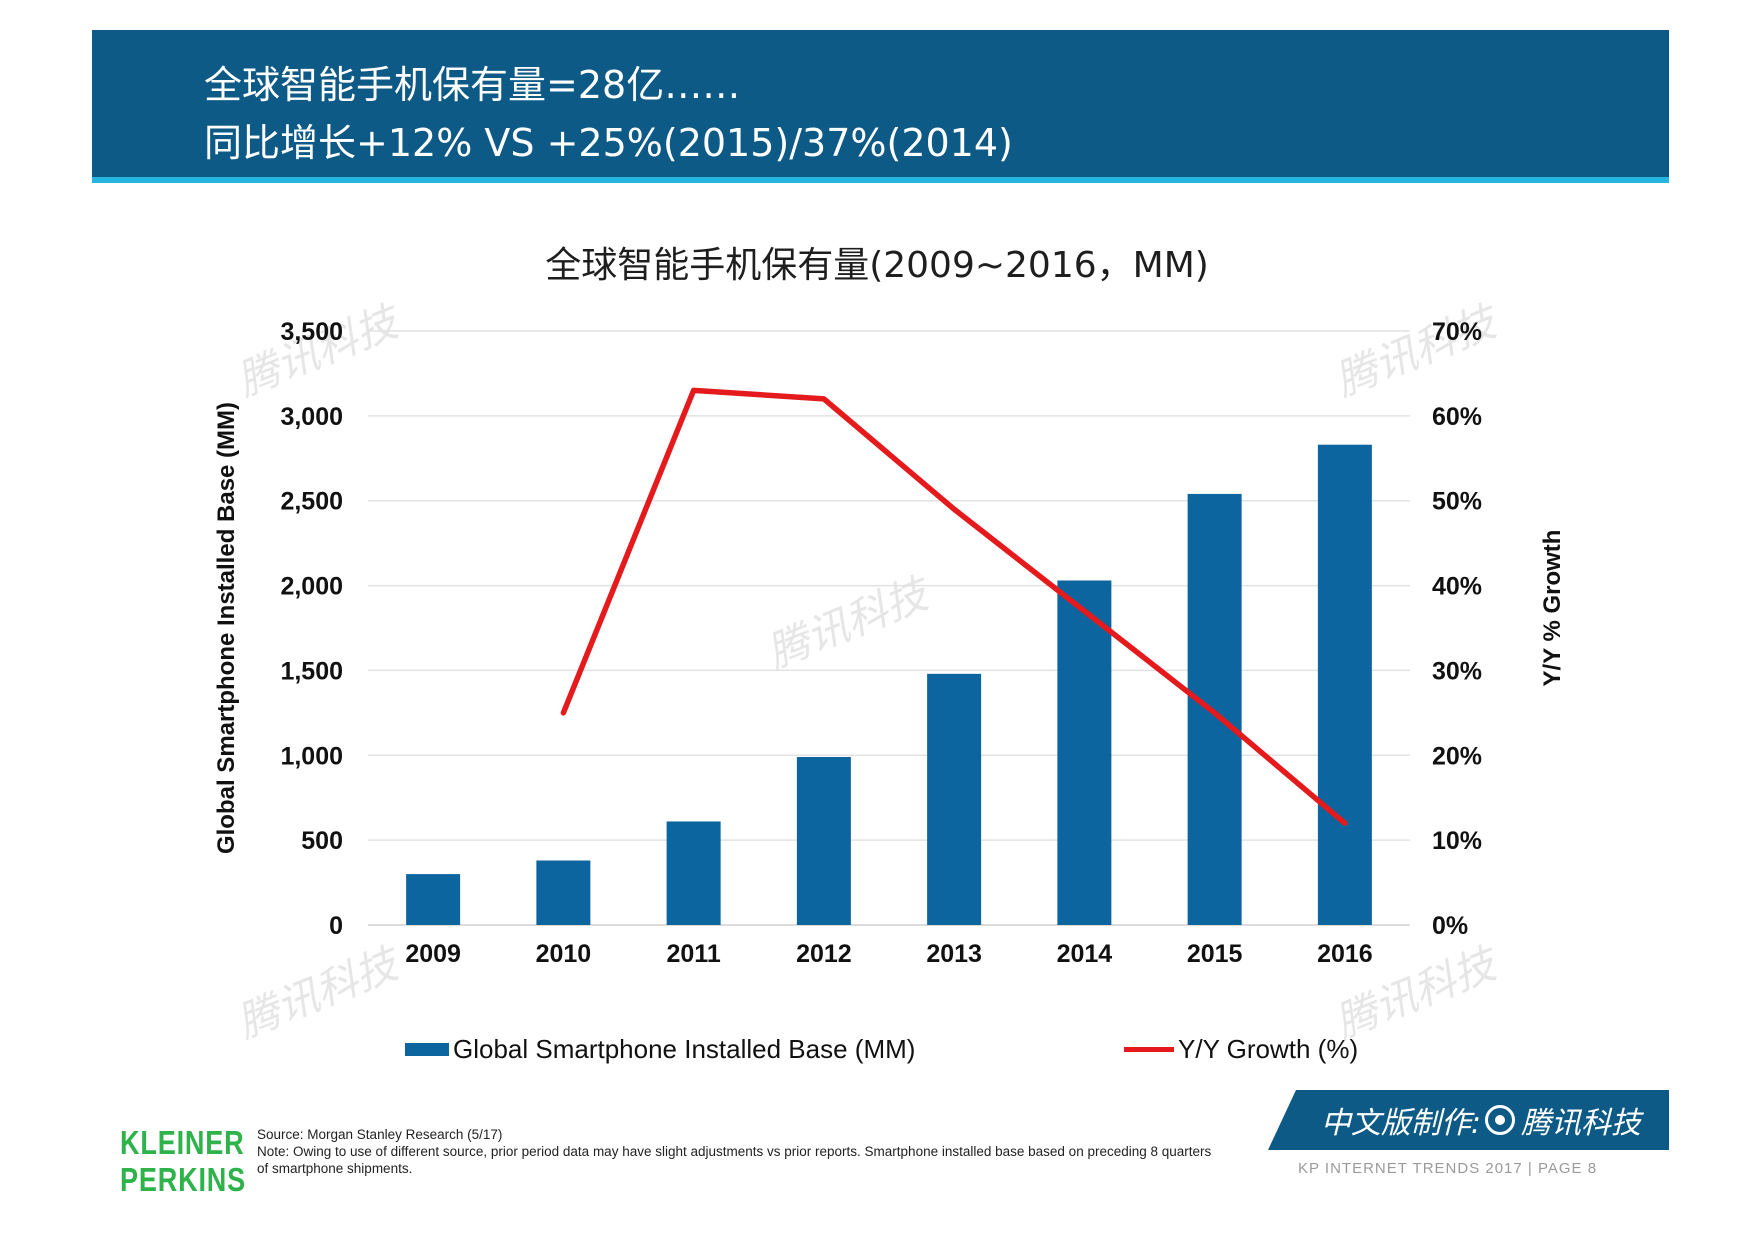 The width and height of the screenshot is (1754, 1240). Describe the element at coordinates (954, 954) in the screenshot. I see `x-tick-label: 2013` at that location.